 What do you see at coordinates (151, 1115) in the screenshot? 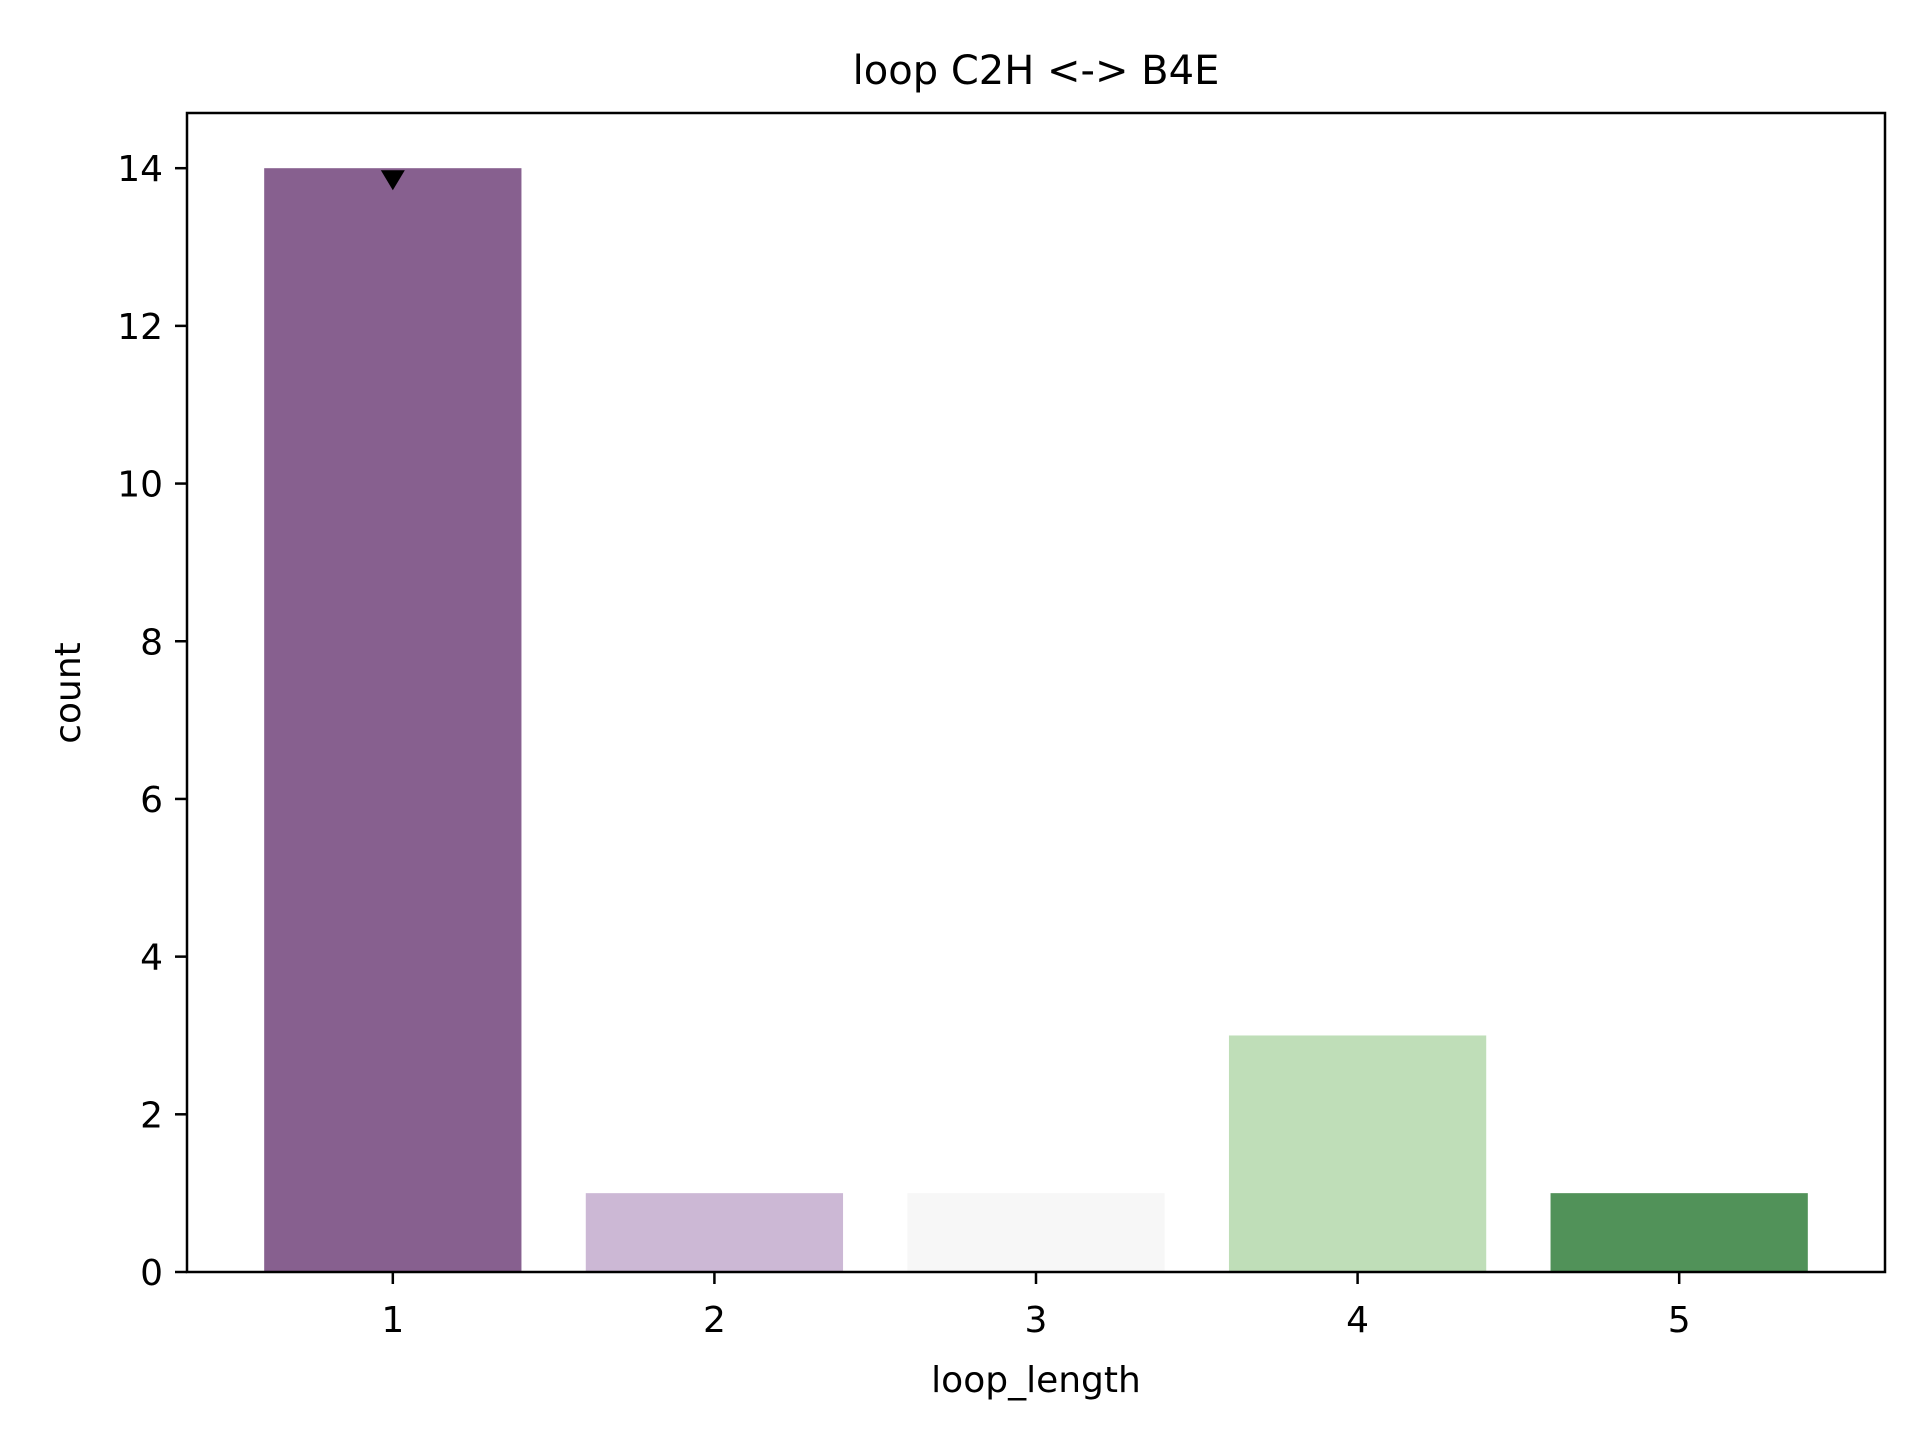
I see `y-tick-label: 2` at bounding box center [151, 1115].